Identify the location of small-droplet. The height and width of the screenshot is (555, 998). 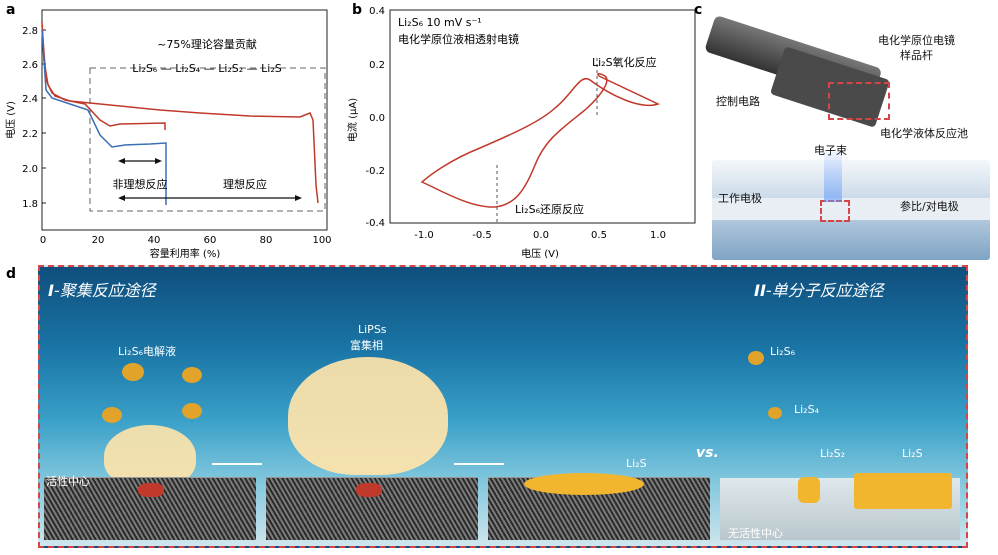
(150, 456).